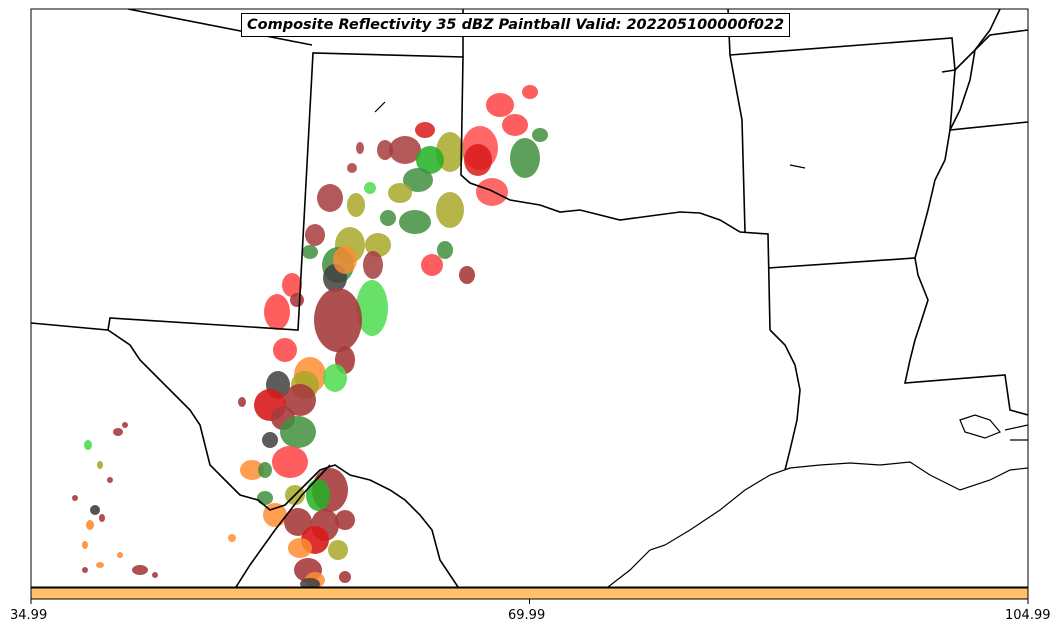 The width and height of the screenshot is (1062, 633). Describe the element at coordinates (842, 55) in the screenshot. I see `border-missouri-arkansas` at that location.